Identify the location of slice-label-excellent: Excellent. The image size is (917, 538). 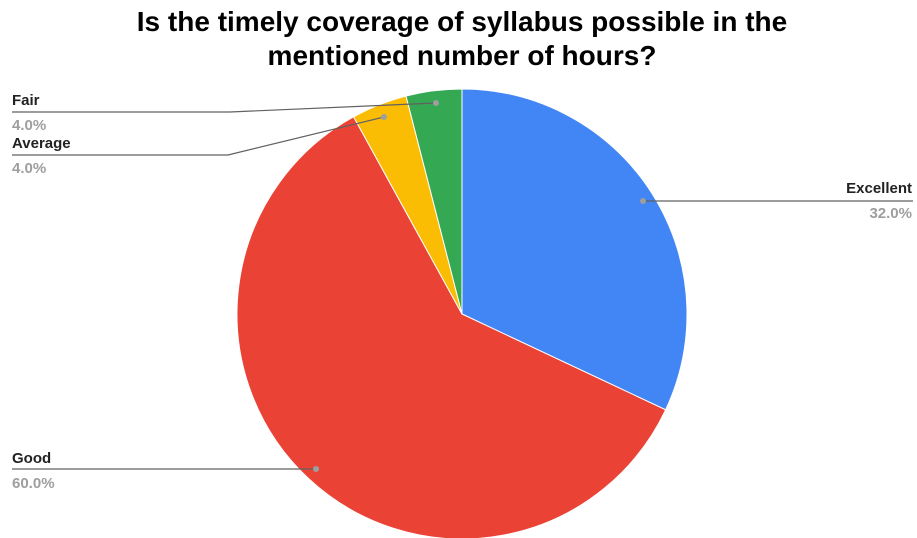
(879, 188).